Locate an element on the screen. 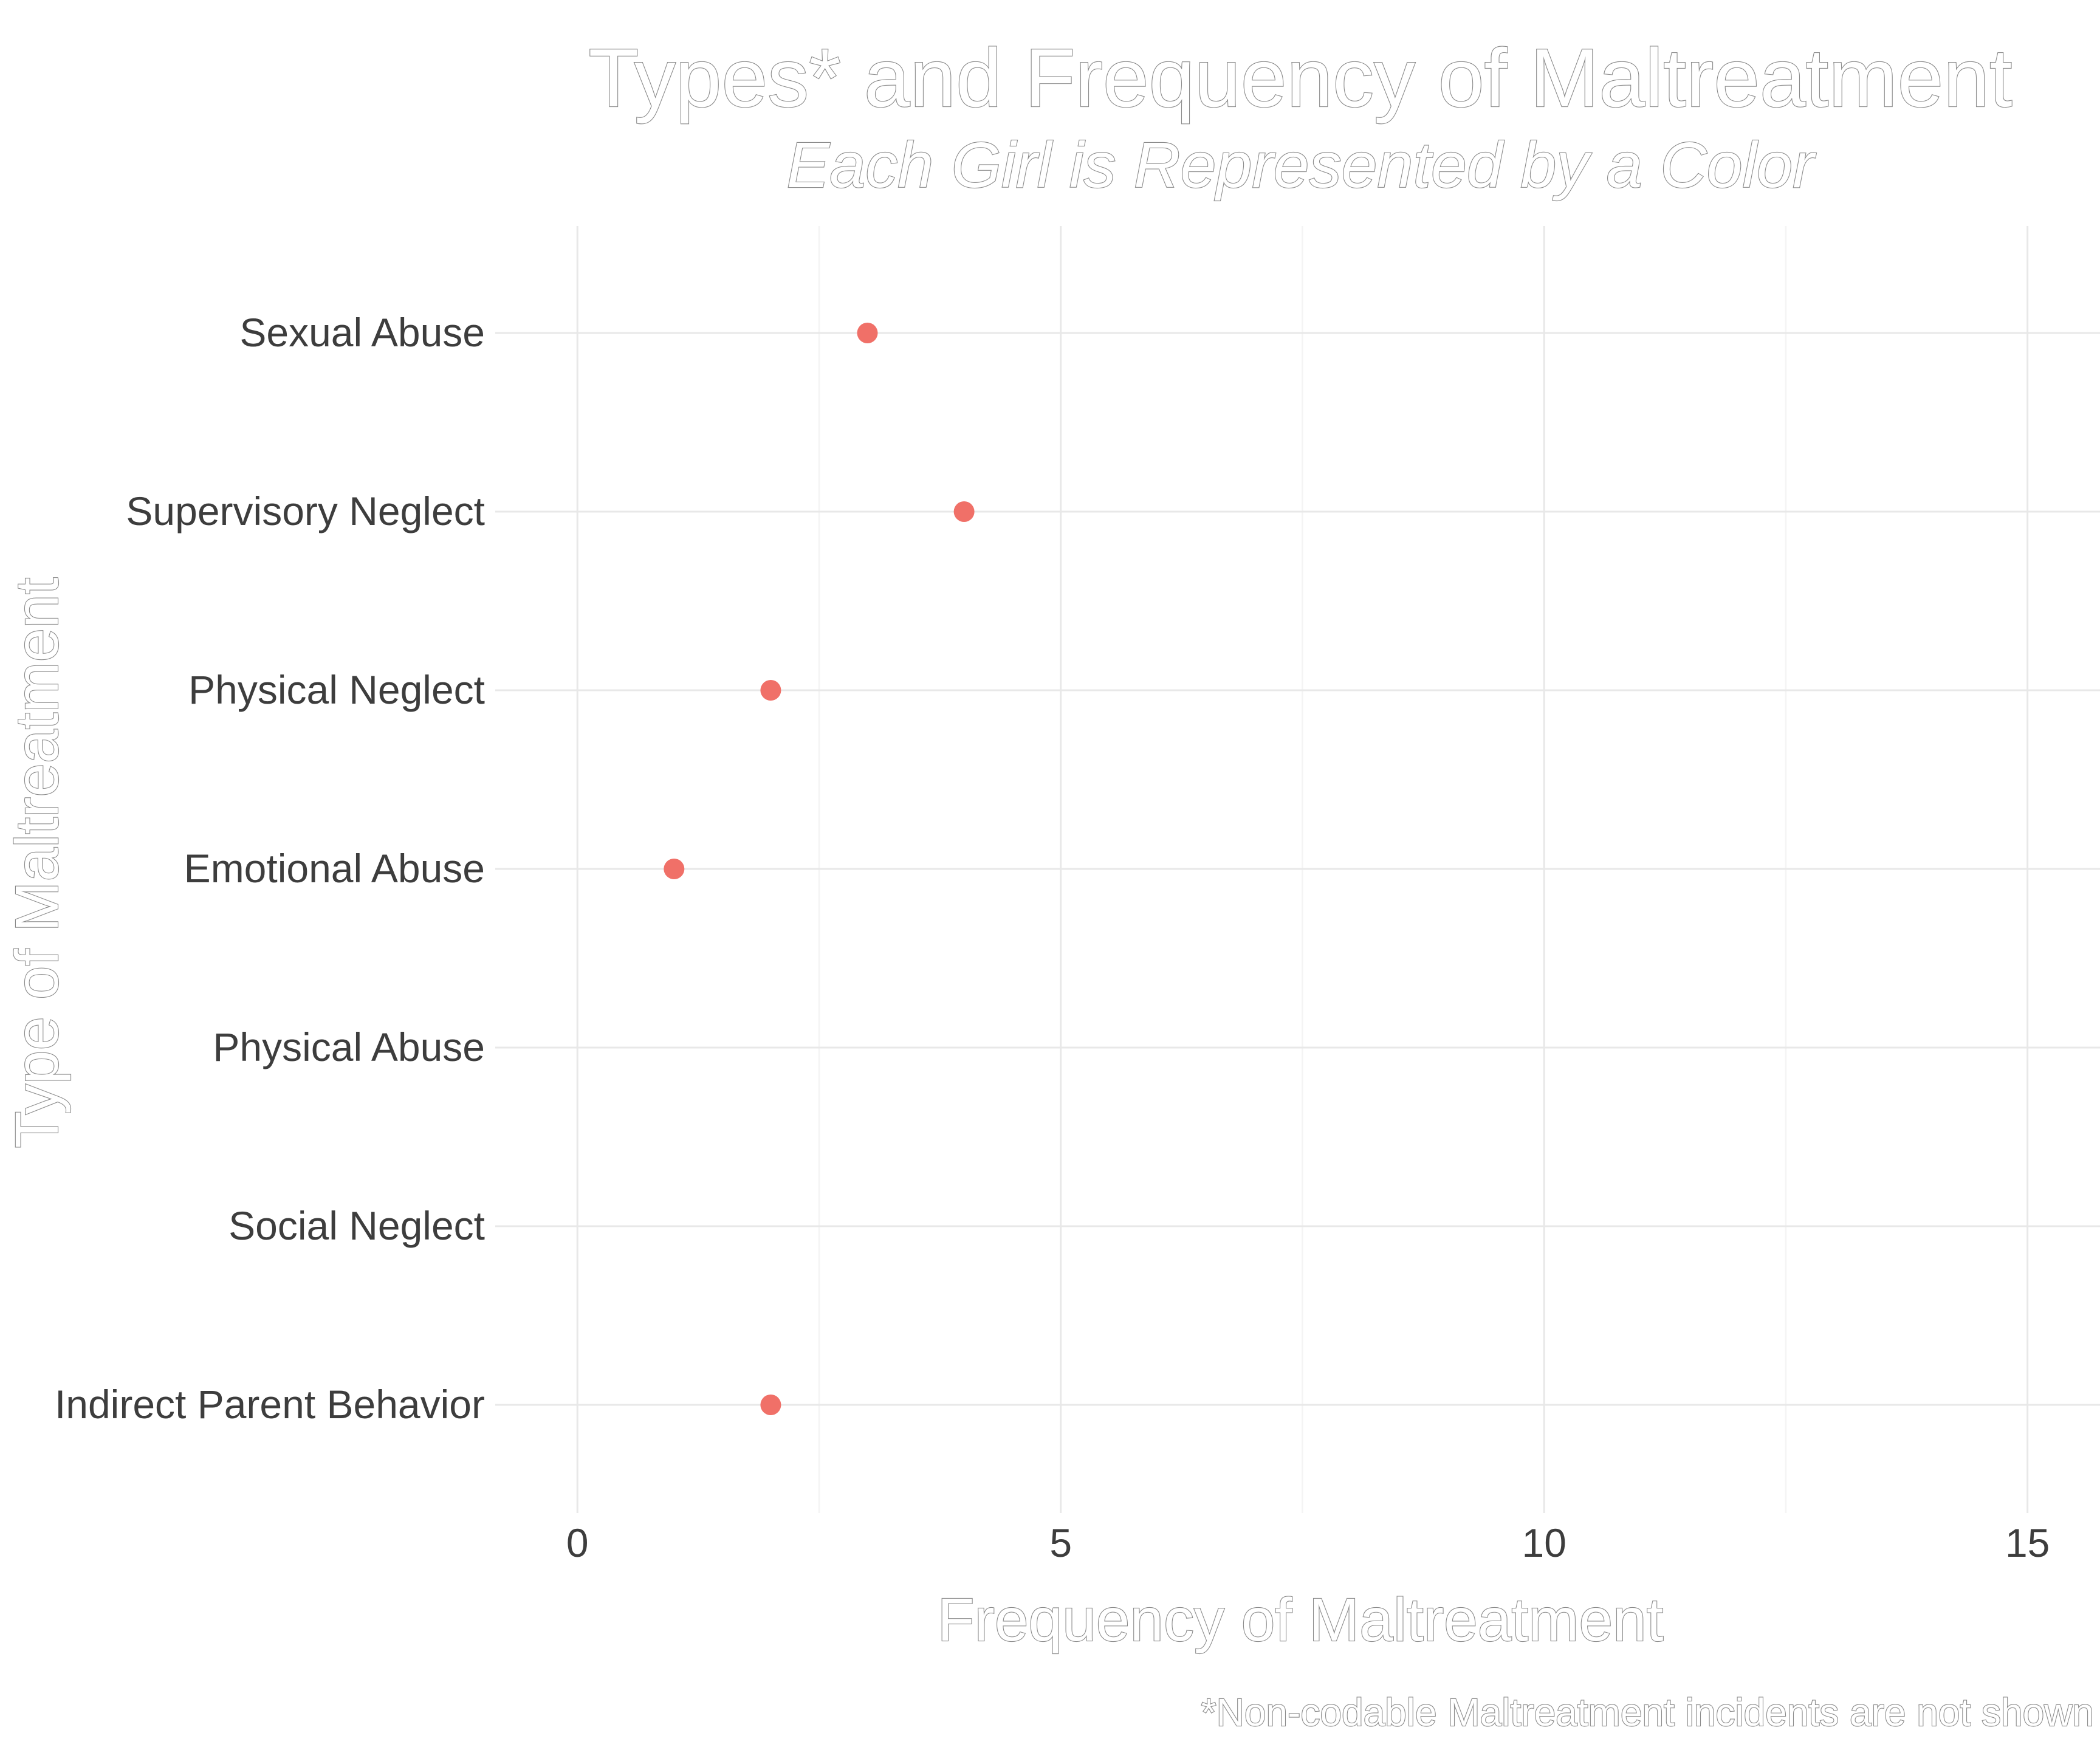 The width and height of the screenshot is (2100, 1750). x-tick-label: 10 is located at coordinates (1544, 1542).